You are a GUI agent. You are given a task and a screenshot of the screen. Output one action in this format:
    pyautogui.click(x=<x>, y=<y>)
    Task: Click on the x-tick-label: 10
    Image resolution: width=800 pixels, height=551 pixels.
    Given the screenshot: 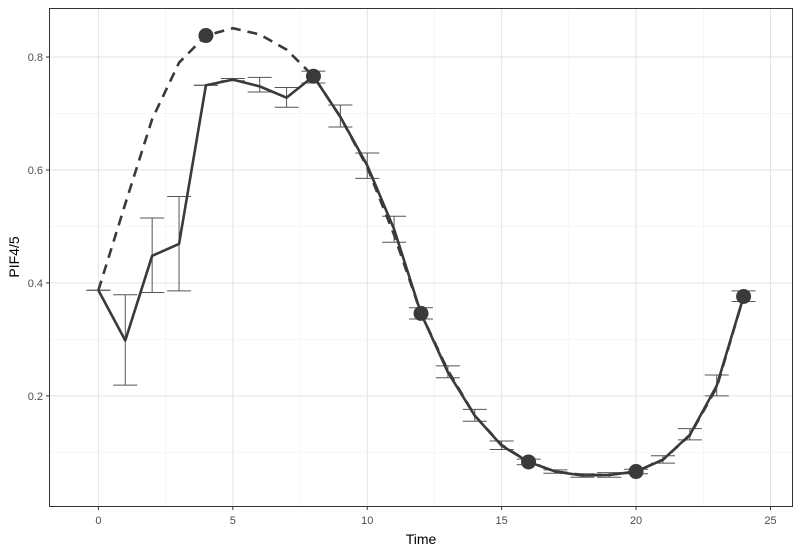 What is the action you would take?
    pyautogui.click(x=367, y=521)
    